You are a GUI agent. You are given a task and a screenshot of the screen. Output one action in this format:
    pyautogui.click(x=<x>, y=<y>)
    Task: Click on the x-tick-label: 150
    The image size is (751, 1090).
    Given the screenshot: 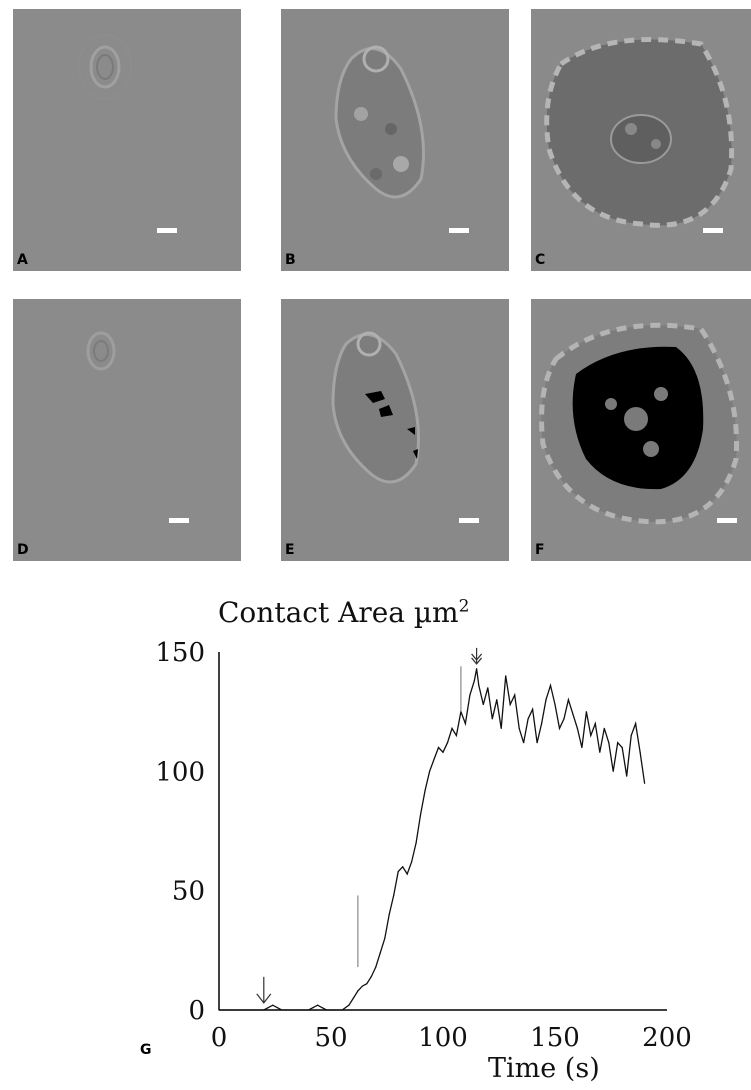 What is the action you would take?
    pyautogui.click(x=555, y=1036)
    